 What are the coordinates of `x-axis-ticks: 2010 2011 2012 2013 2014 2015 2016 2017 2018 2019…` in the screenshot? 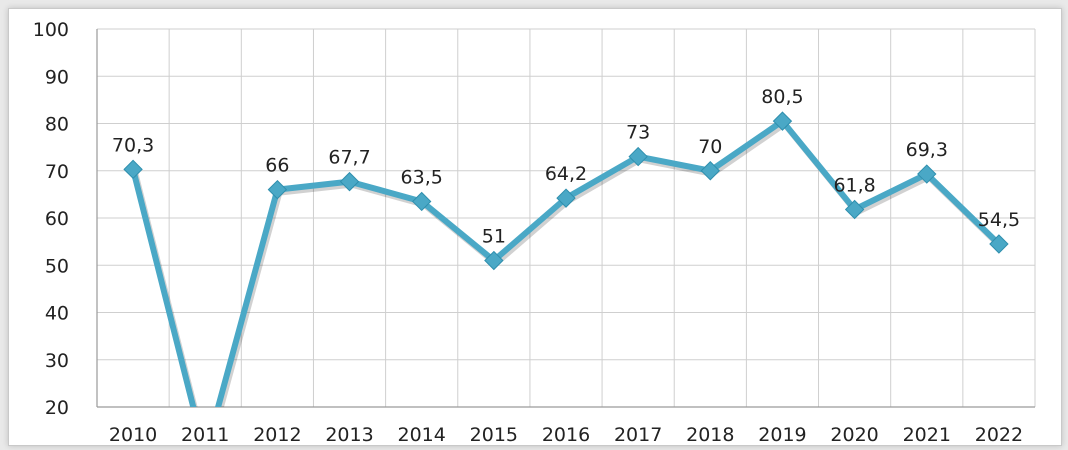 It's located at (566, 434).